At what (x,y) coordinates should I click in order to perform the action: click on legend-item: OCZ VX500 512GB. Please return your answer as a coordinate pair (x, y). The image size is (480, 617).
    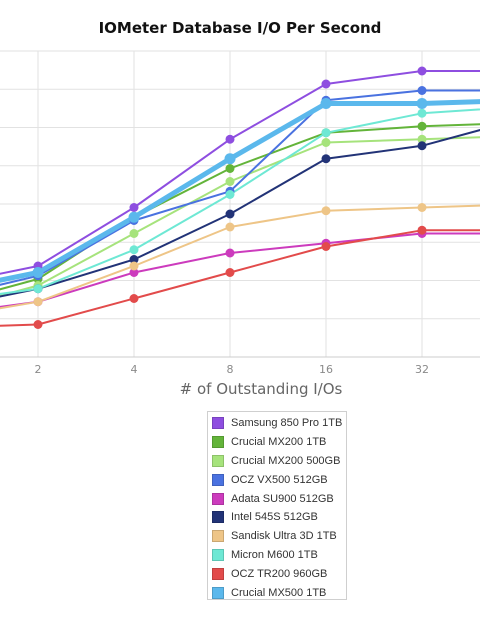
    Looking at the image, I should click on (279, 479).